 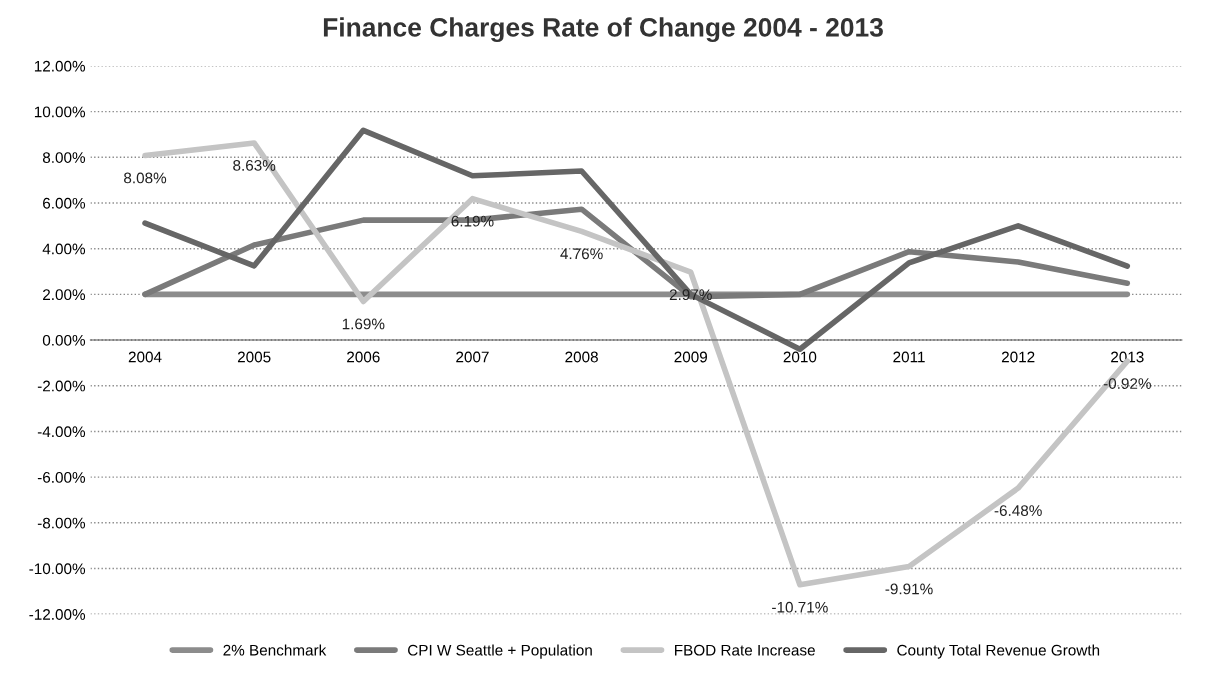 I want to click on x-tick-label: 2007, so click(x=472, y=357).